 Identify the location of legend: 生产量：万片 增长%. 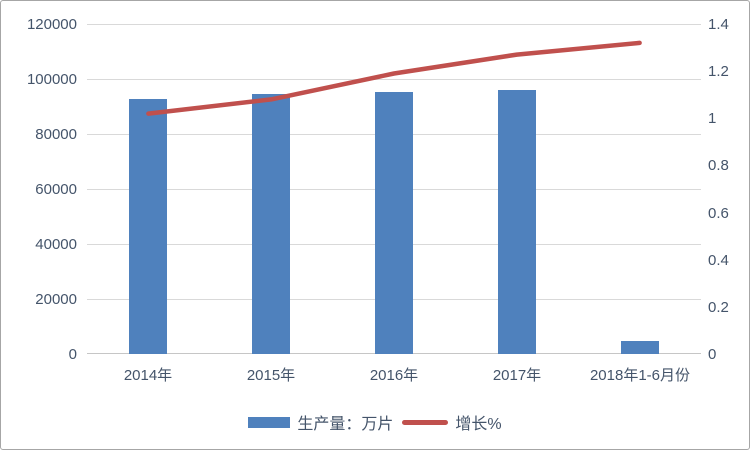
(375, 422).